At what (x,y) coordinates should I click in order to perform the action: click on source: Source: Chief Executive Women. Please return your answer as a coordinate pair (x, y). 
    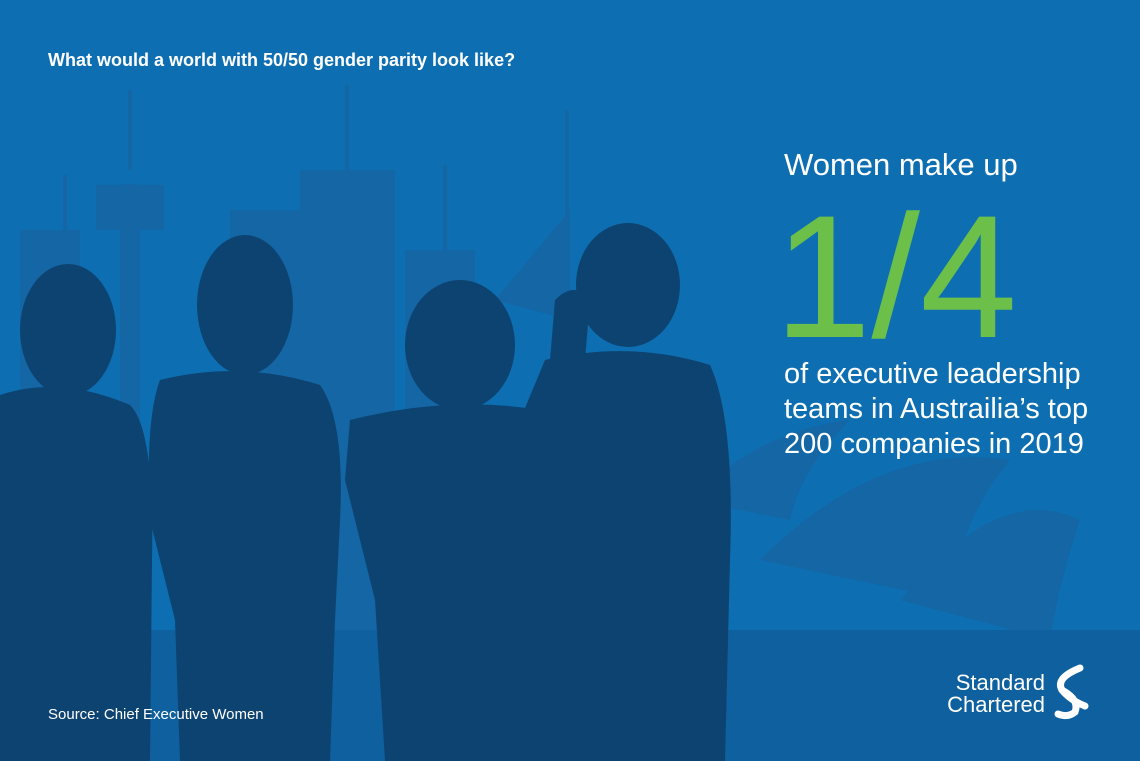
    Looking at the image, I should click on (156, 714).